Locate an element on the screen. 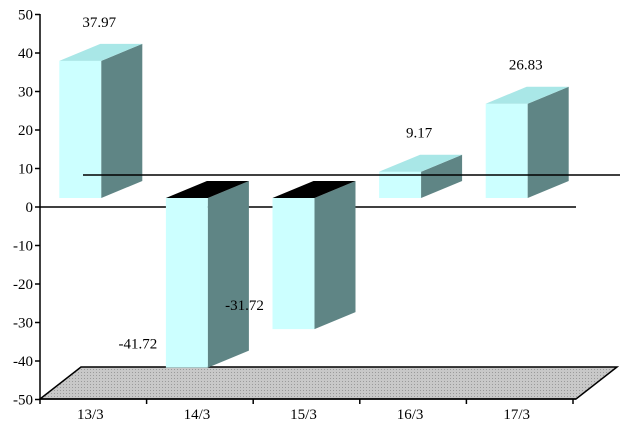 The height and width of the screenshot is (427, 626). x-tick-label: 13/3 is located at coordinates (90, 415).